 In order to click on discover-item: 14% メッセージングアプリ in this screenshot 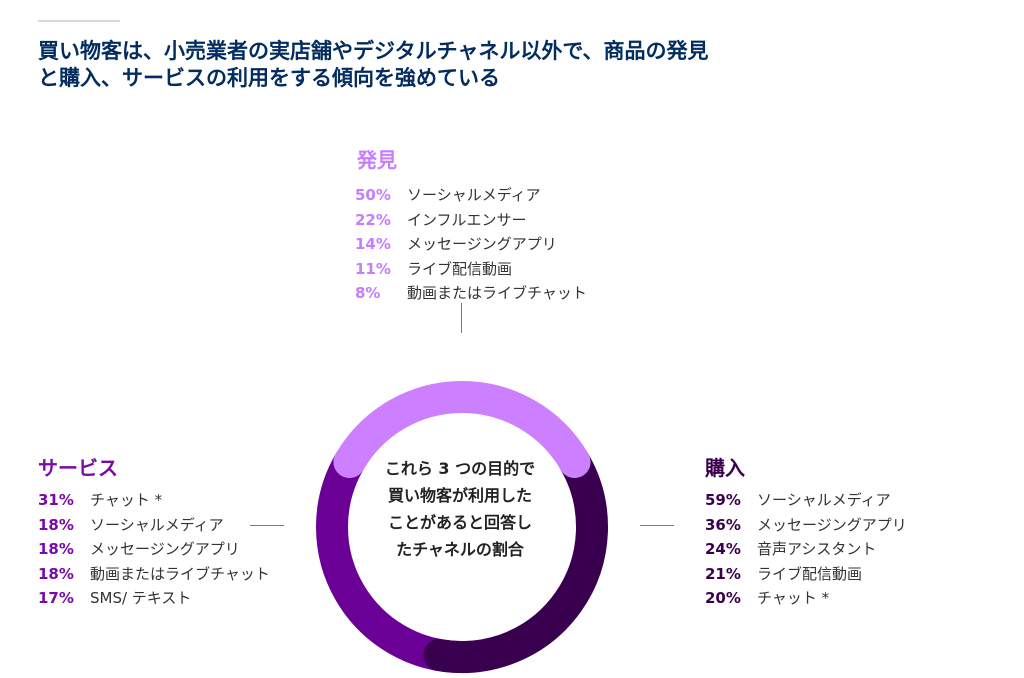, I will do `click(471, 244)`.